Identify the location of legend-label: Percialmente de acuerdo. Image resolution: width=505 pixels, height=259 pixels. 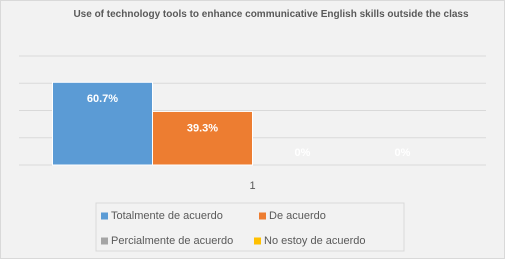
(172, 241).